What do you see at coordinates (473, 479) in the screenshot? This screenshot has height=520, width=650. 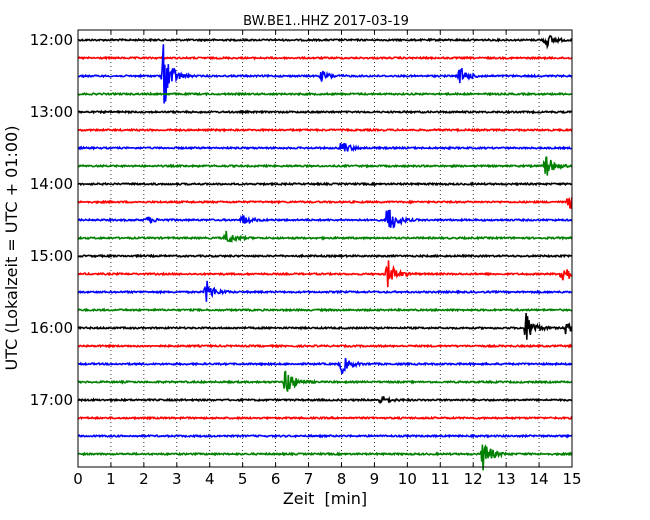 I see `x-tick-label: 12` at bounding box center [473, 479].